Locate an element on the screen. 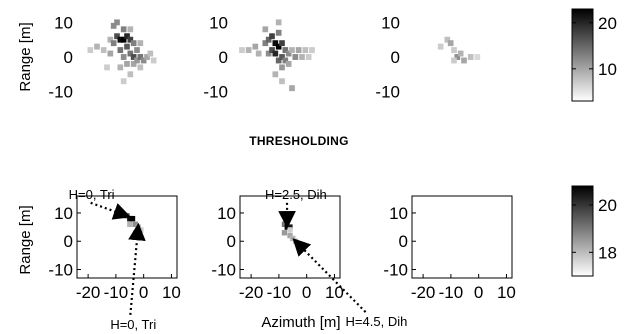  colorbar-tick-label: 20 is located at coordinates (607, 23).